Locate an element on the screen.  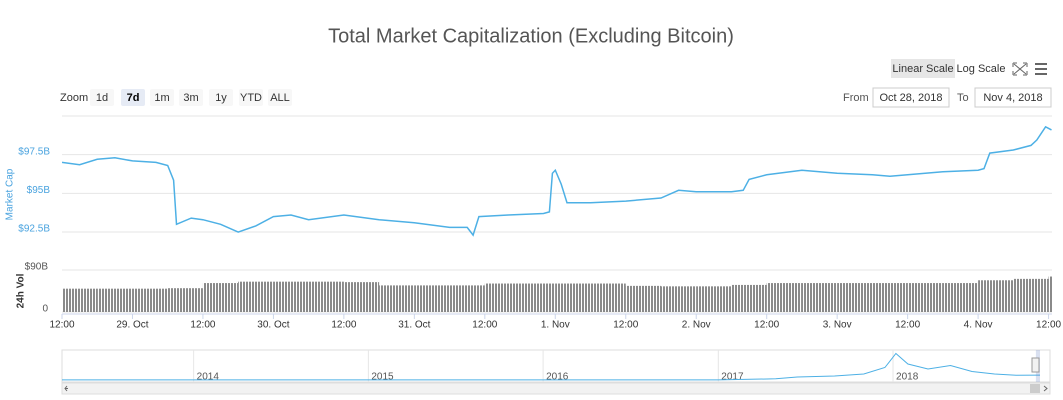
navigator-tick-label: 2017 is located at coordinates (732, 377).